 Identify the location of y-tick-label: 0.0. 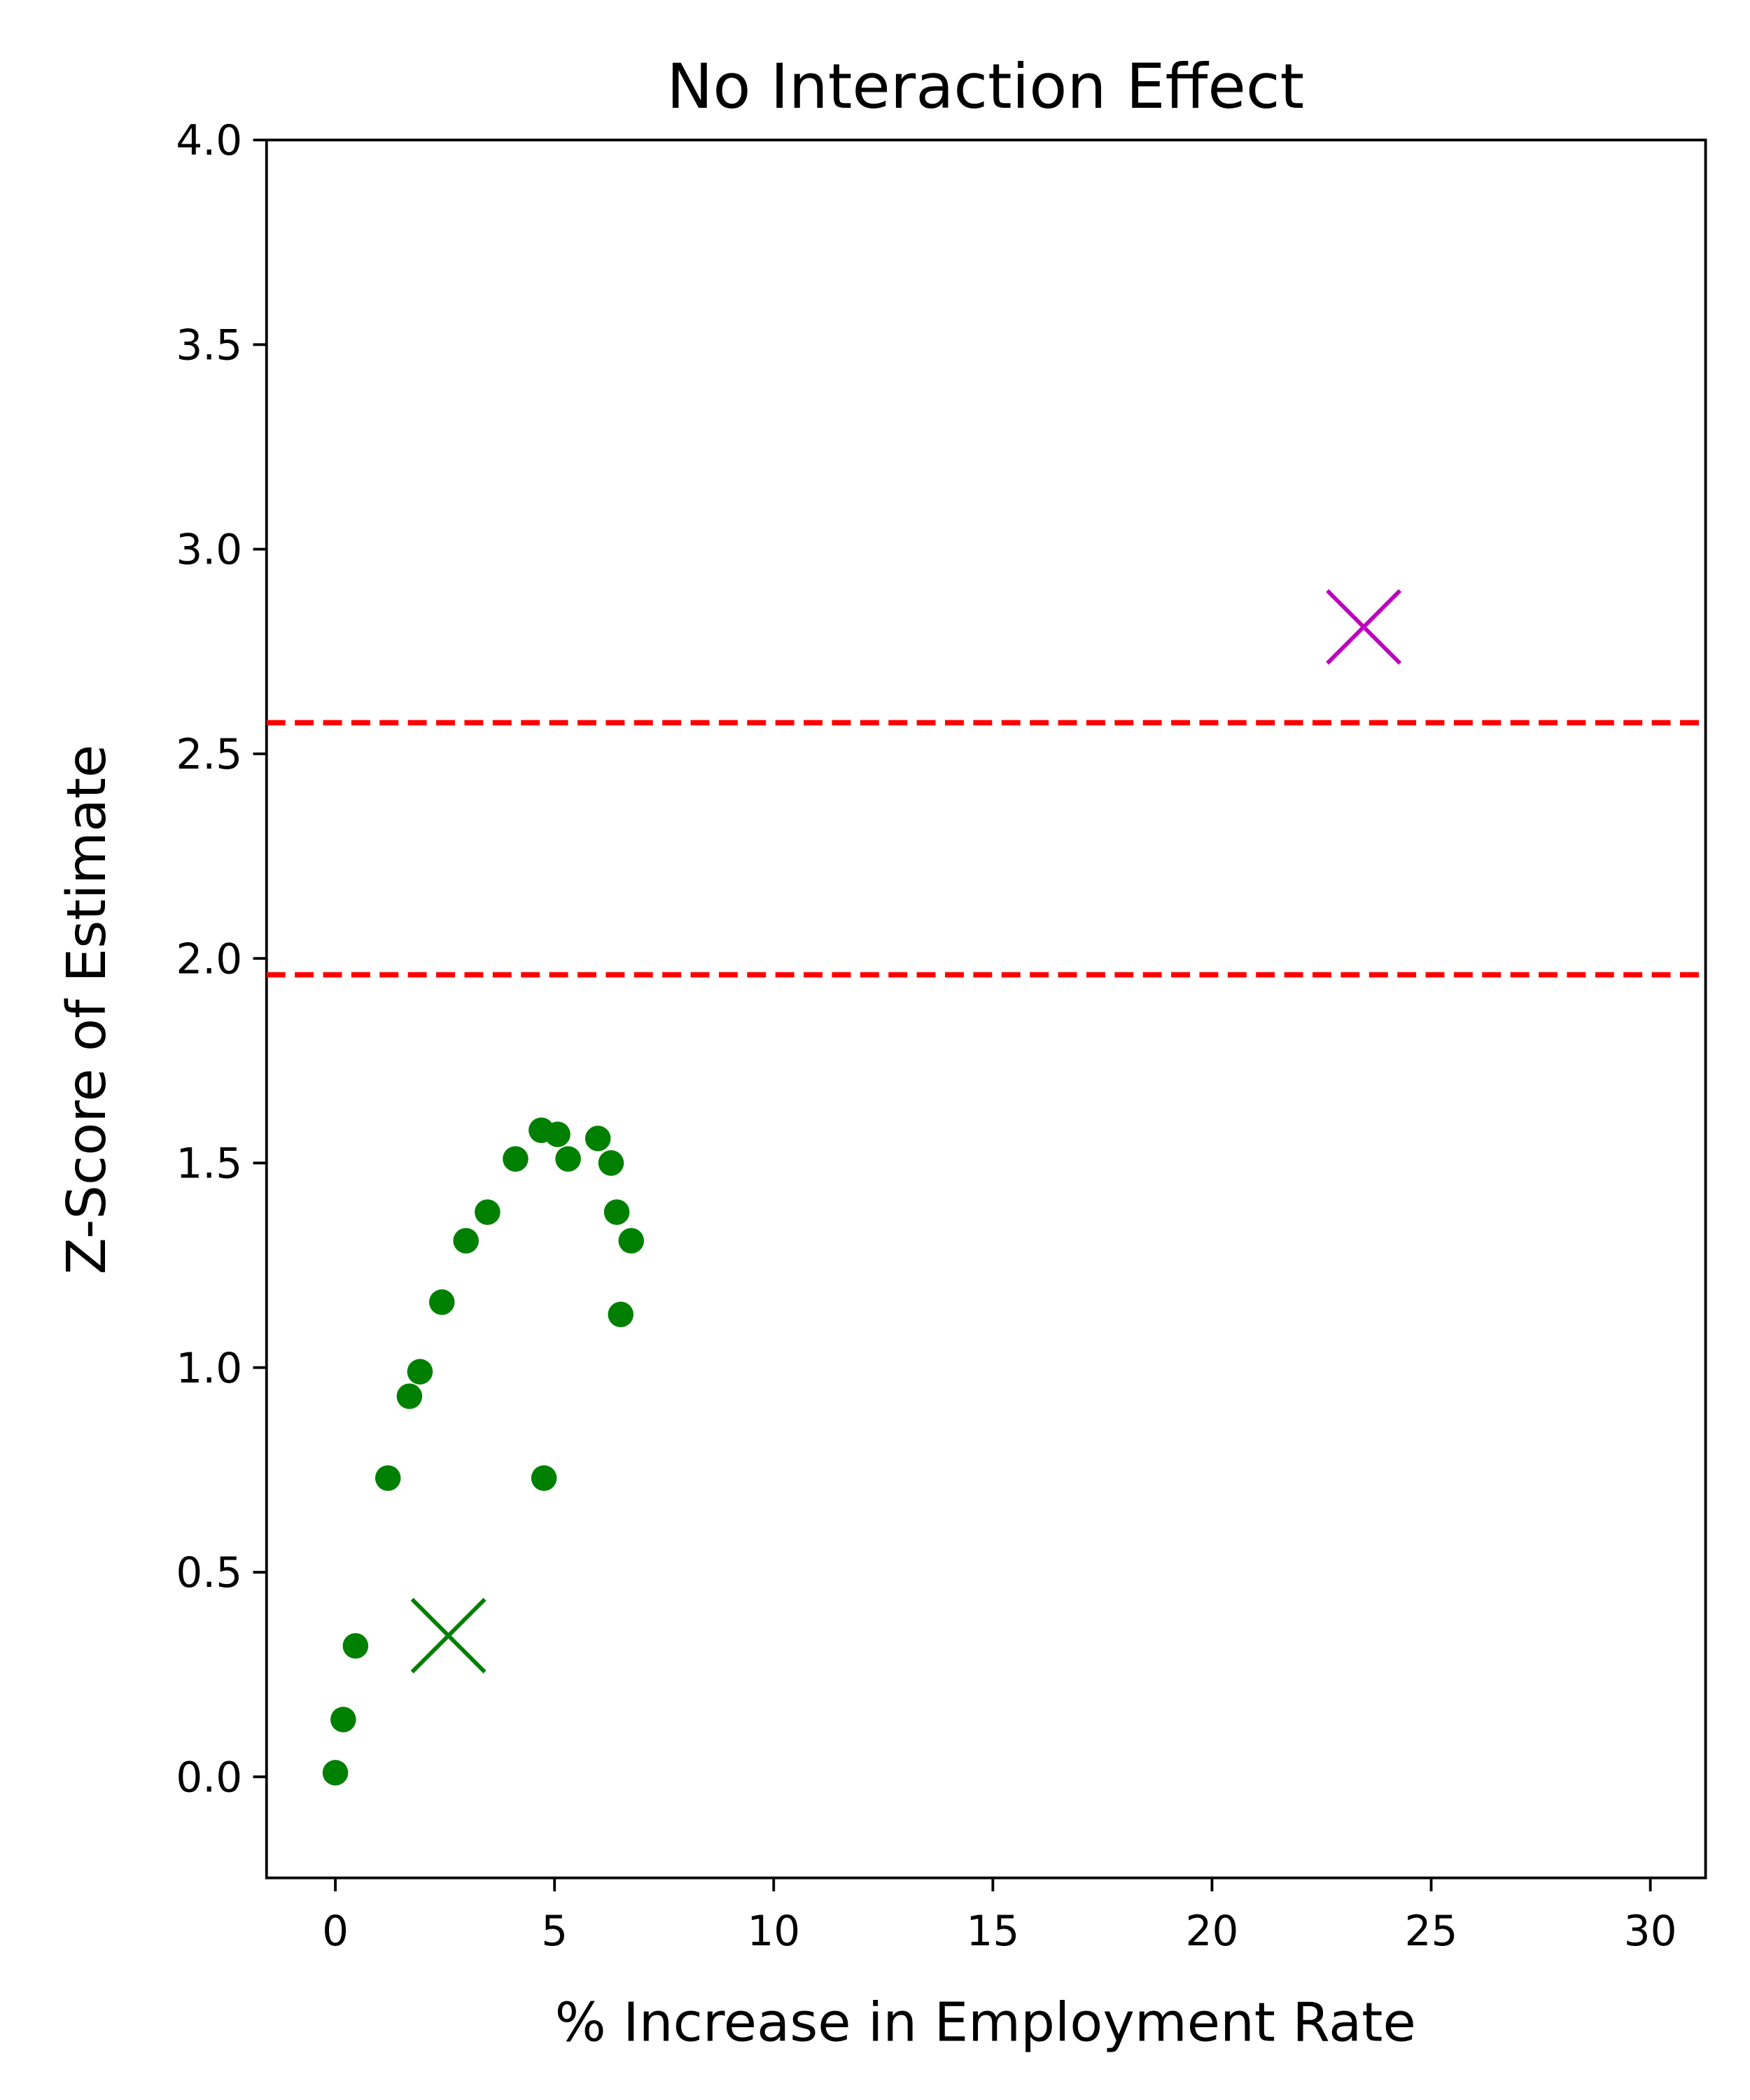
(209, 1778).